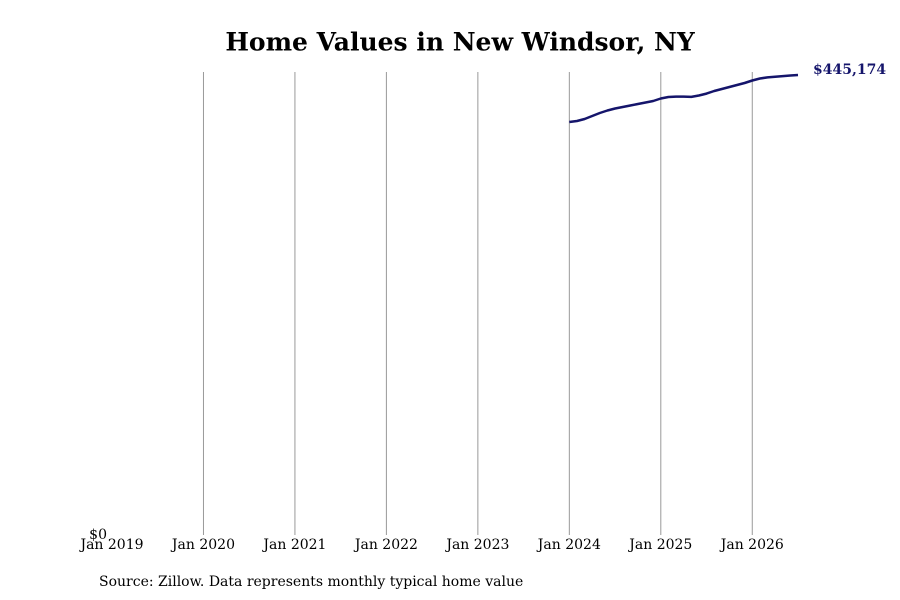  What do you see at coordinates (476, 545) in the screenshot?
I see `x-tick-label: Jan 2023` at bounding box center [476, 545].